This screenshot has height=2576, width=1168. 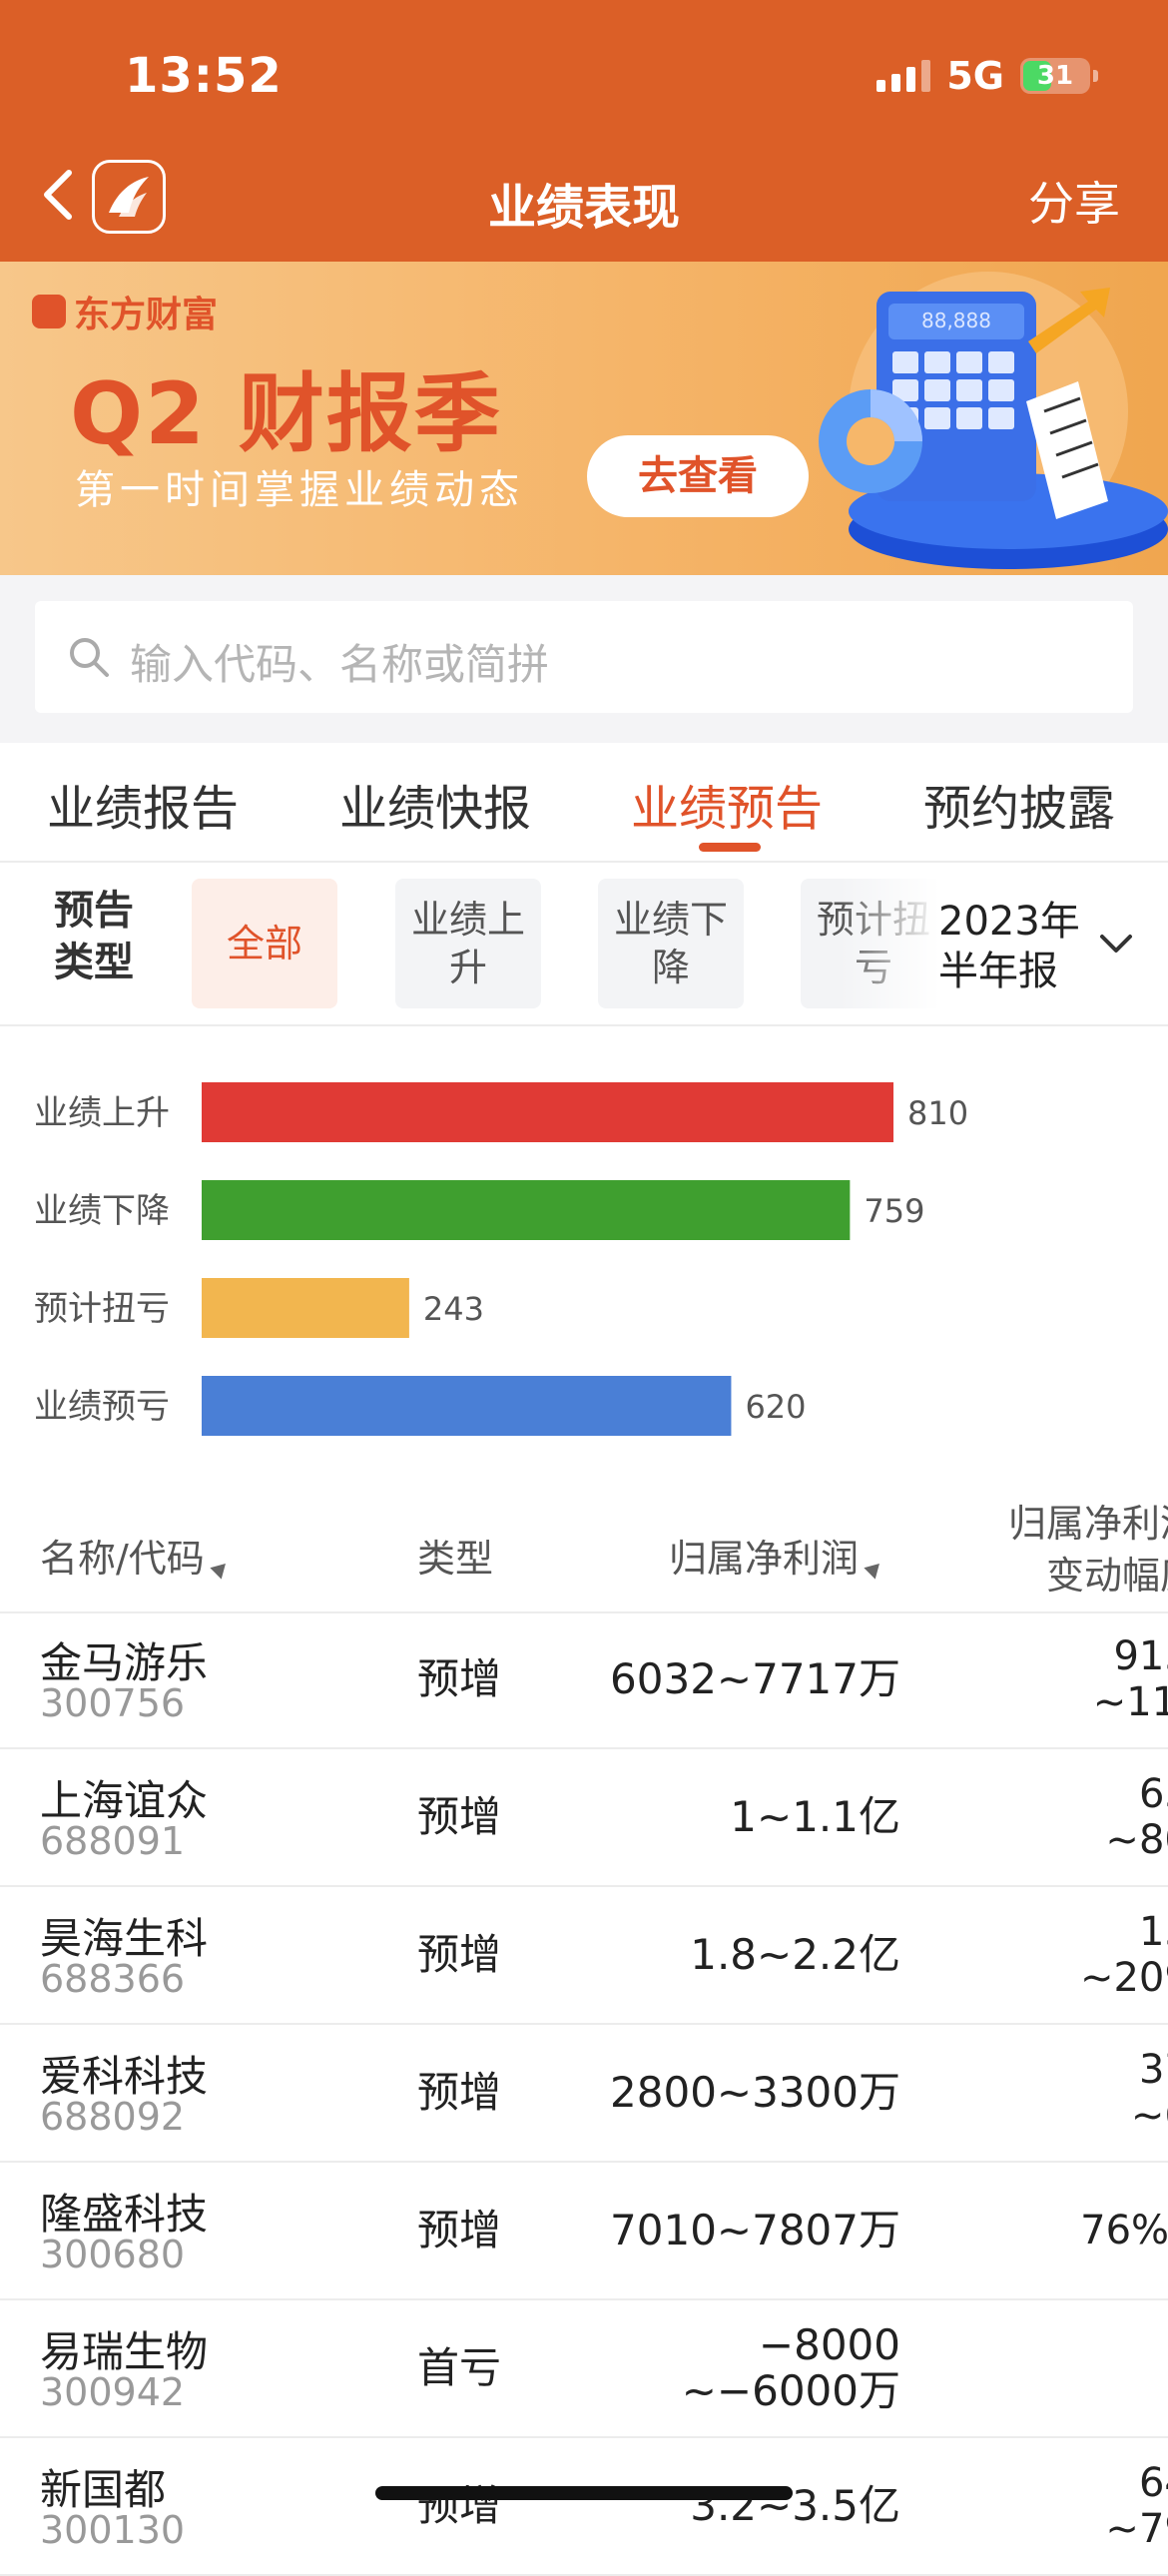 I want to click on stock-code: 300680, so click(x=113, y=2254).